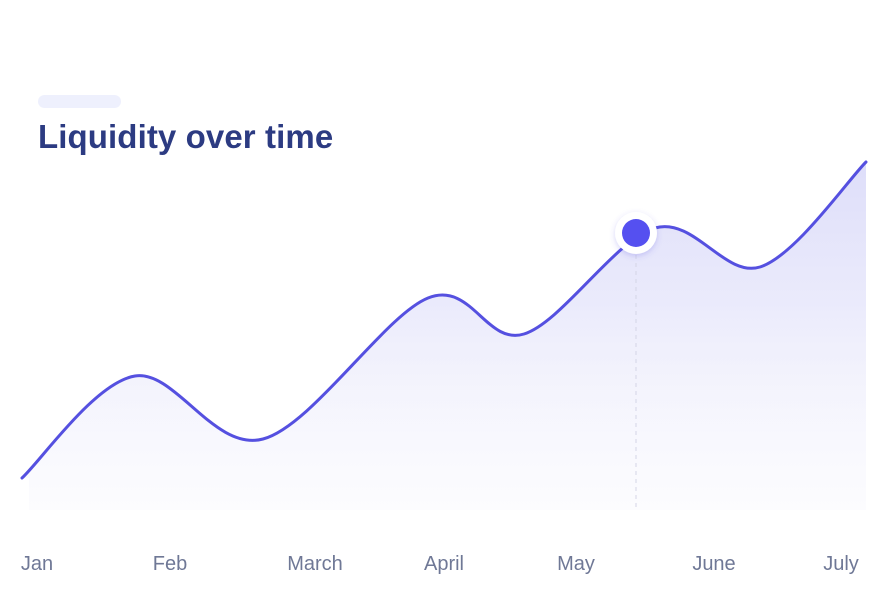 Image resolution: width=888 pixels, height=607 pixels. I want to click on x-tick-label: May, so click(576, 564).